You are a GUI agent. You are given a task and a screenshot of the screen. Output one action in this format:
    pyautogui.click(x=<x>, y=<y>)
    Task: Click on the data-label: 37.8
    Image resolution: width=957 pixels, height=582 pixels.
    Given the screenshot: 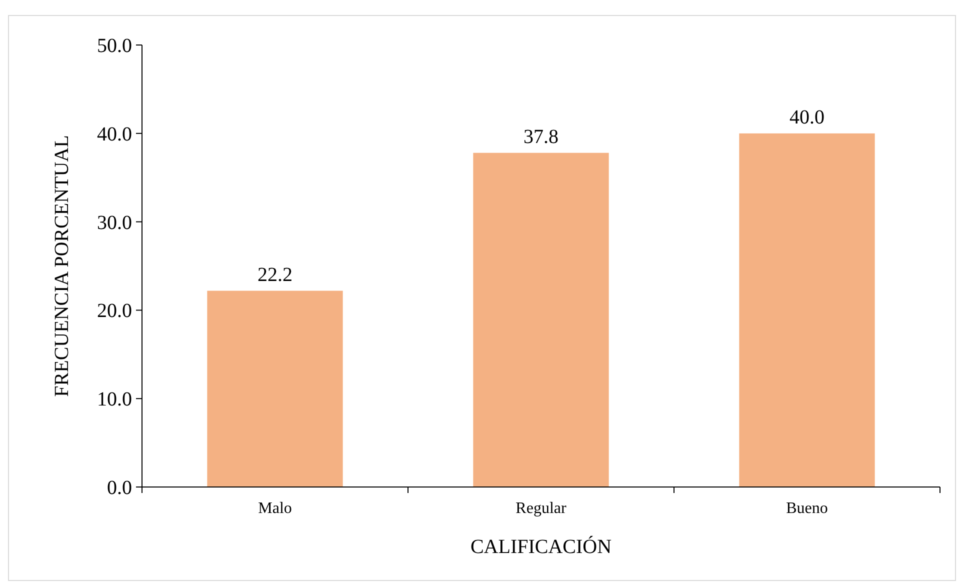 What is the action you would take?
    pyautogui.click(x=541, y=137)
    